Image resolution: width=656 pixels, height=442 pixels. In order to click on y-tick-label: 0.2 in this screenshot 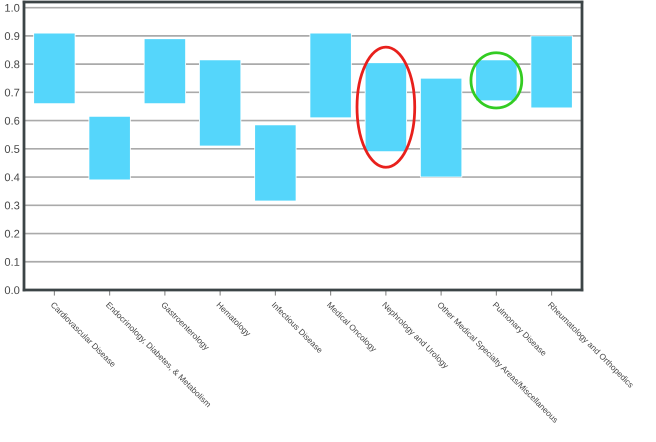, I will do `click(12, 234)`.